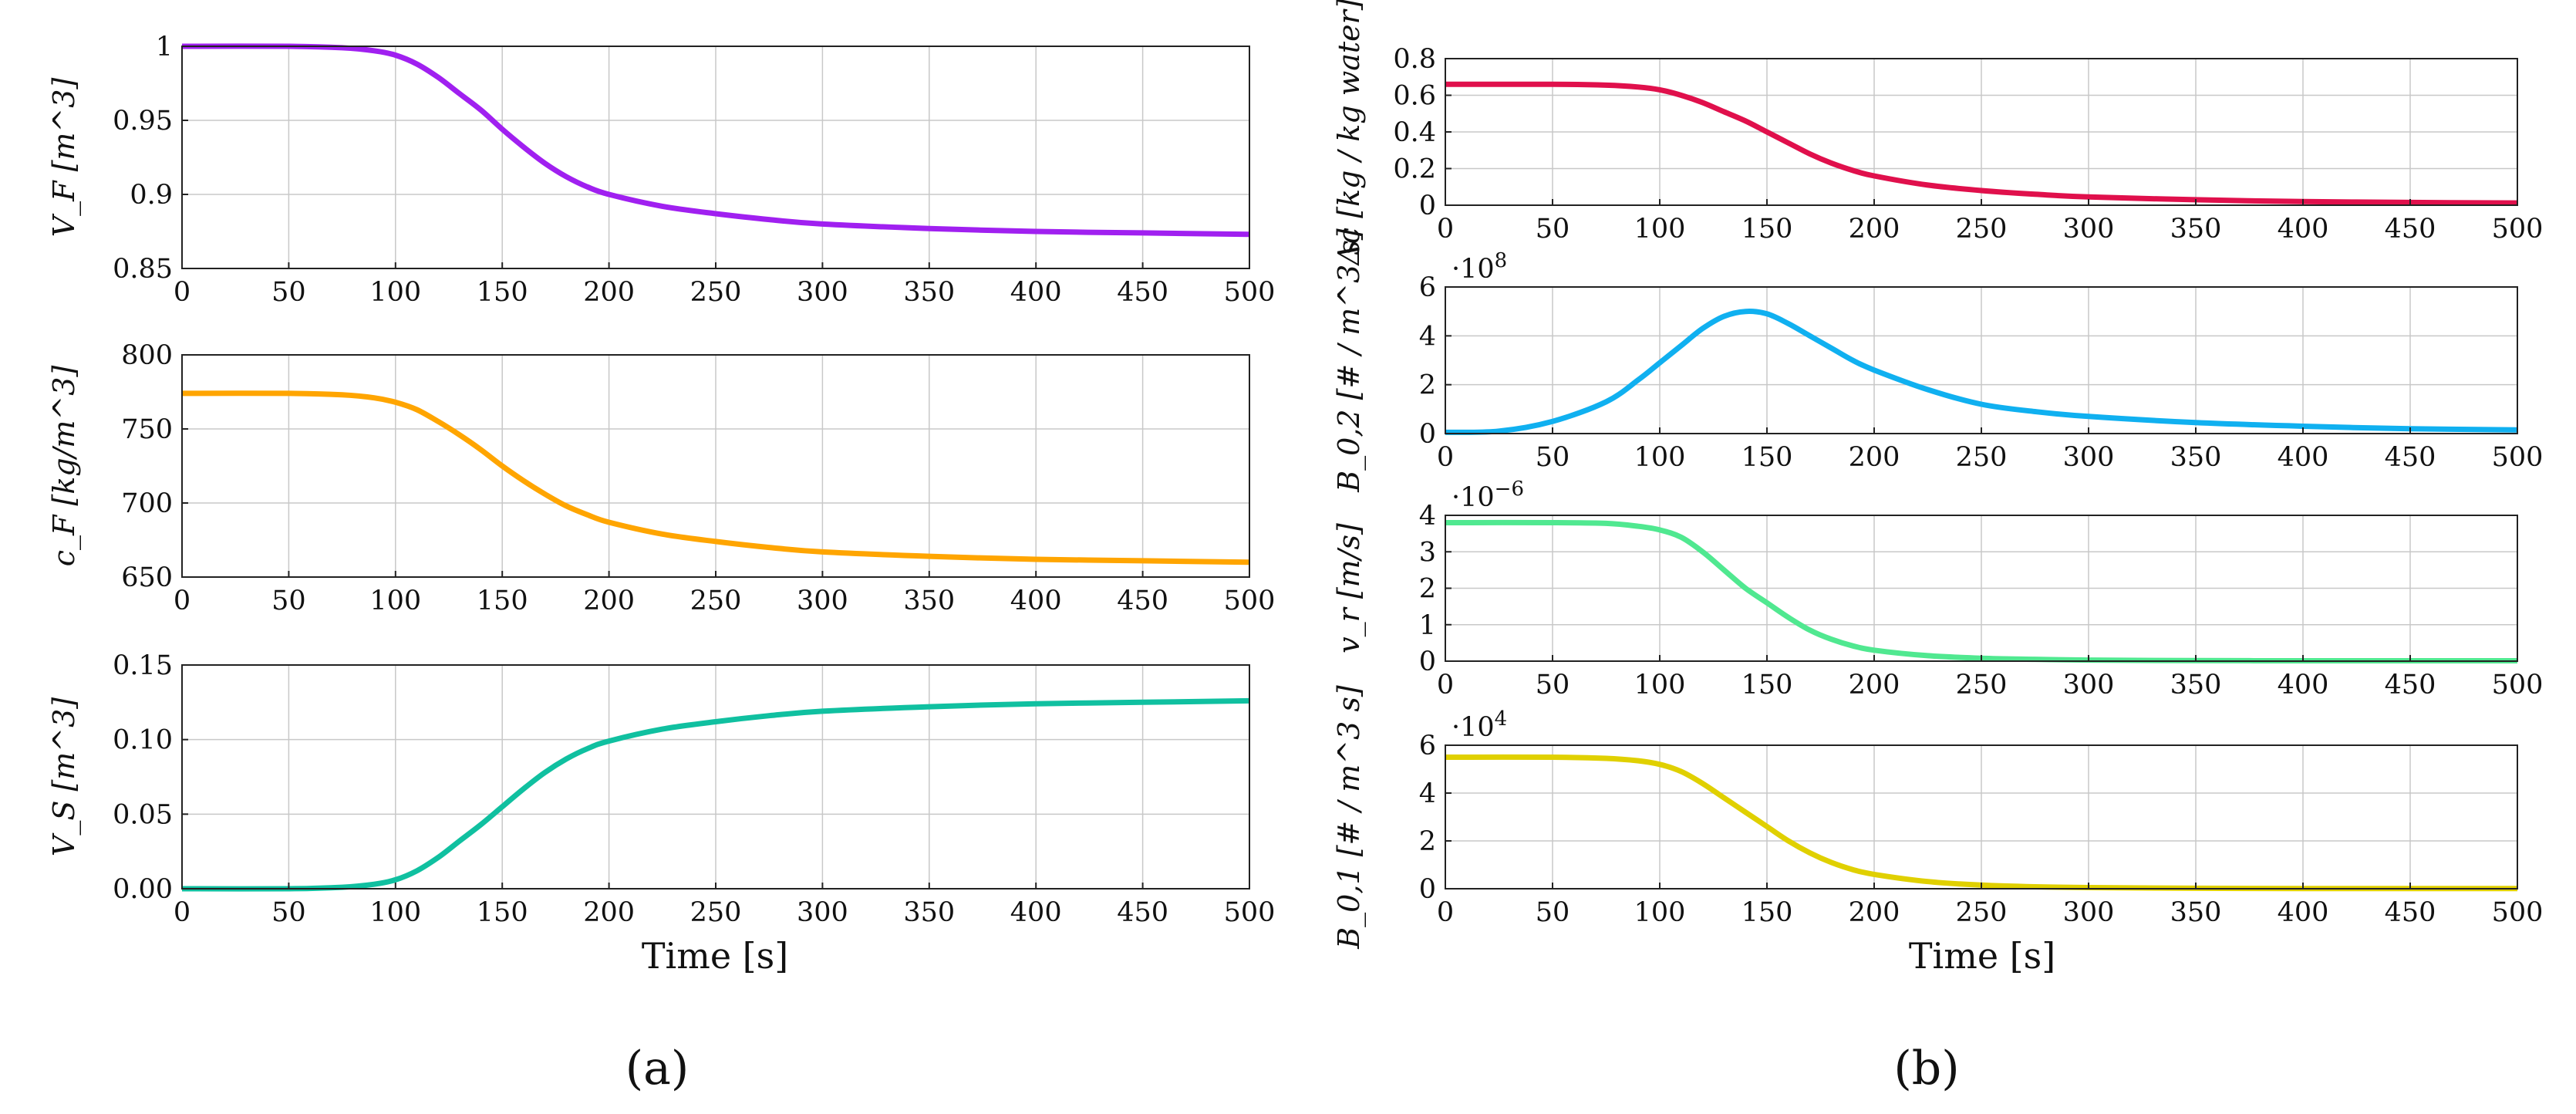 Image resolution: width=2576 pixels, height=1114 pixels. What do you see at coordinates (1479, 725) in the screenshot?
I see `y-axis-multiplier: ·104` at bounding box center [1479, 725].